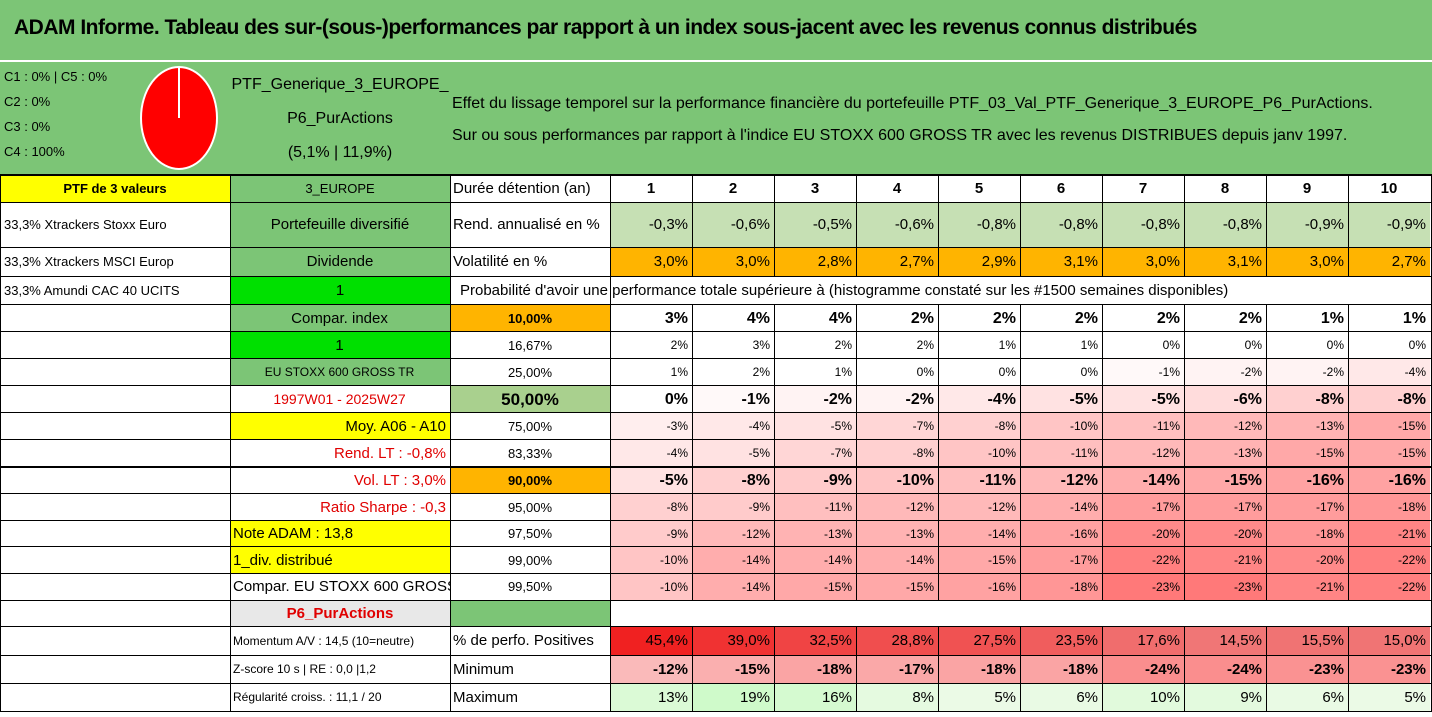 The height and width of the screenshot is (717, 1432). Describe the element at coordinates (340, 534) in the screenshot. I see `note-label: Note ADAM : 13,8` at that location.